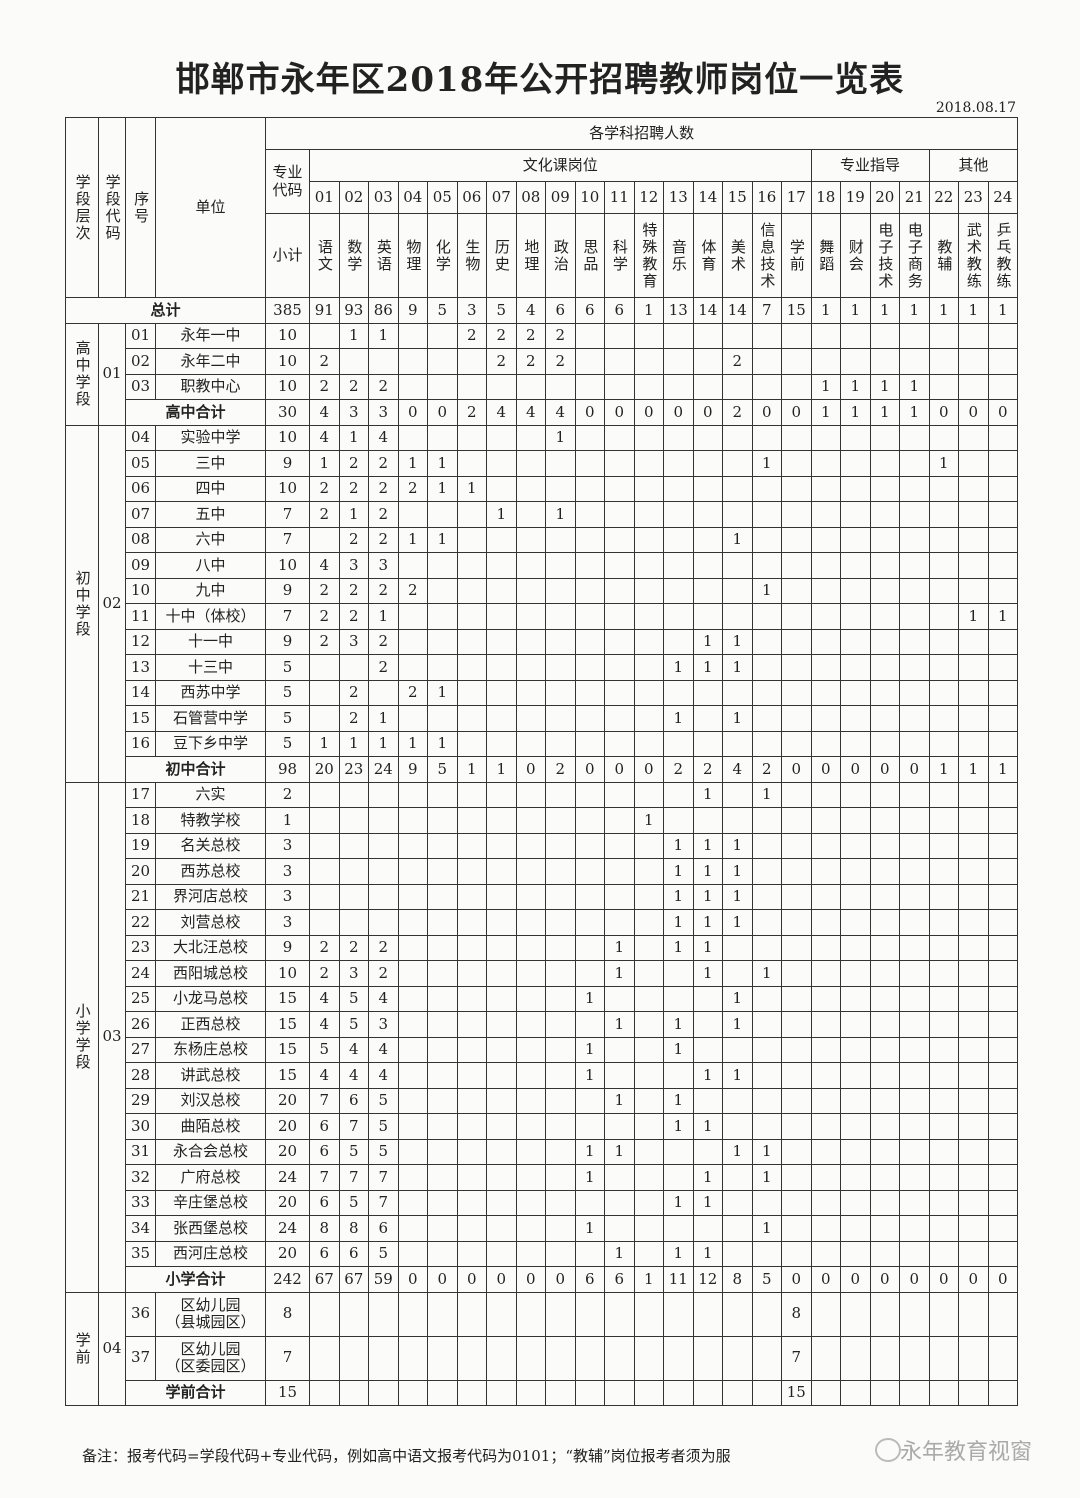 Image resolution: width=1080 pixels, height=1498 pixels. Describe the element at coordinates (140, 1049) in the screenshot. I see `row-seq: 27` at that location.